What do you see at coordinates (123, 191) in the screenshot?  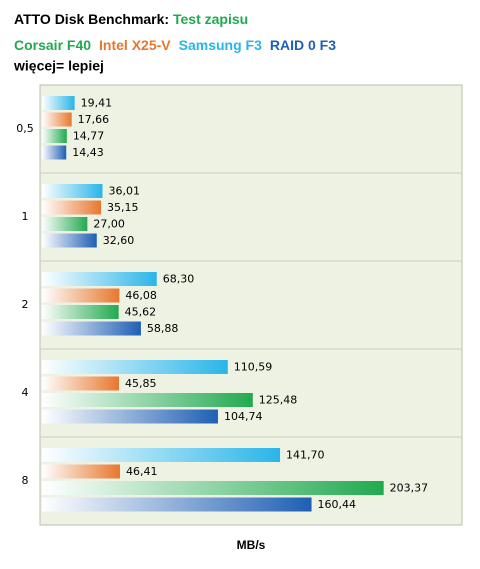 I see `value-label: 36,01` at bounding box center [123, 191].